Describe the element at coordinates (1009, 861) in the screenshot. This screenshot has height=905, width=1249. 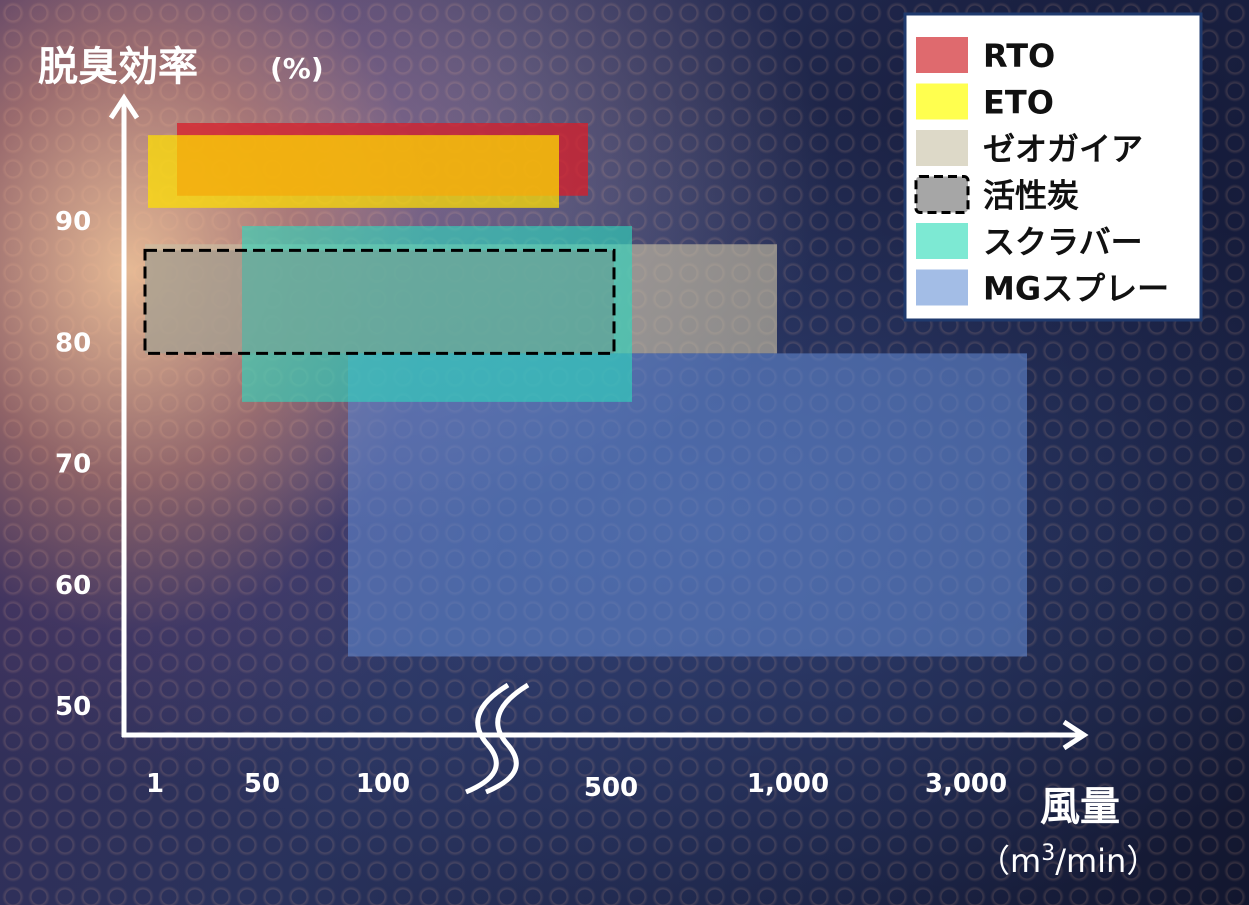
I see `x-axis-unit-prefix: （m` at that location.